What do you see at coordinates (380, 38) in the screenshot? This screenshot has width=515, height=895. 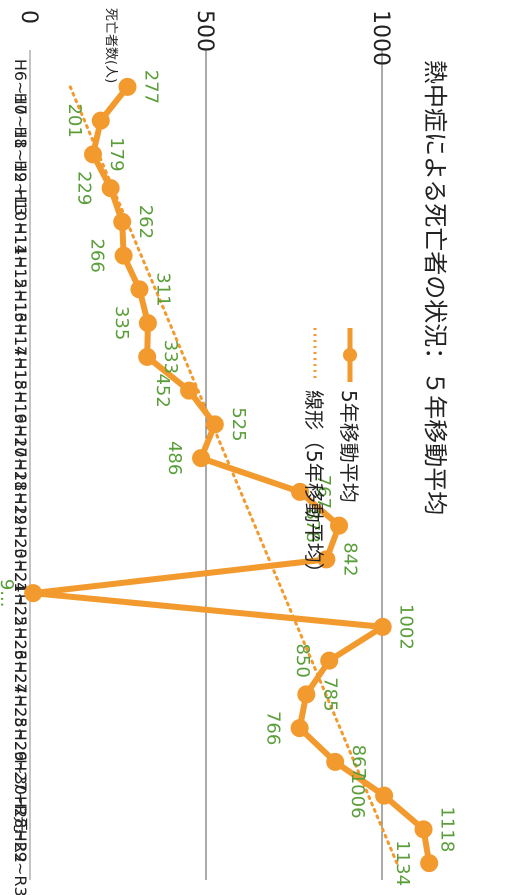 I see `y-tick-label: 1000` at bounding box center [380, 38].